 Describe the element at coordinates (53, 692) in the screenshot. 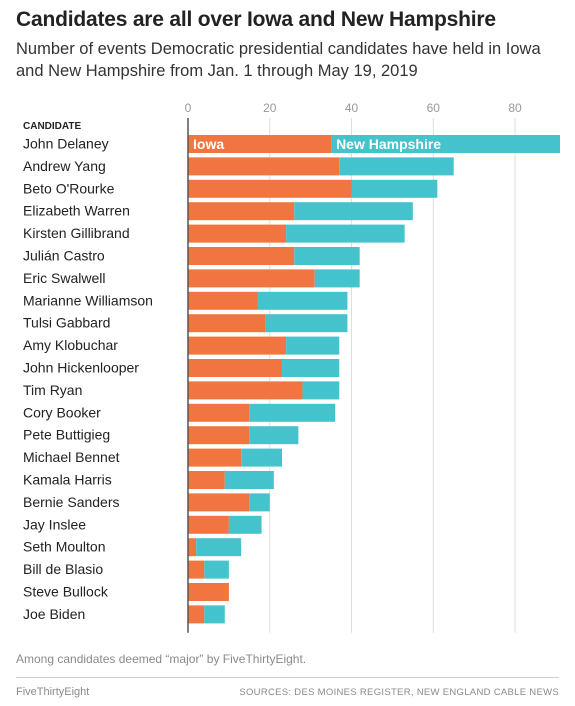

I see `brand-label: FiveThirtyEight` at that location.